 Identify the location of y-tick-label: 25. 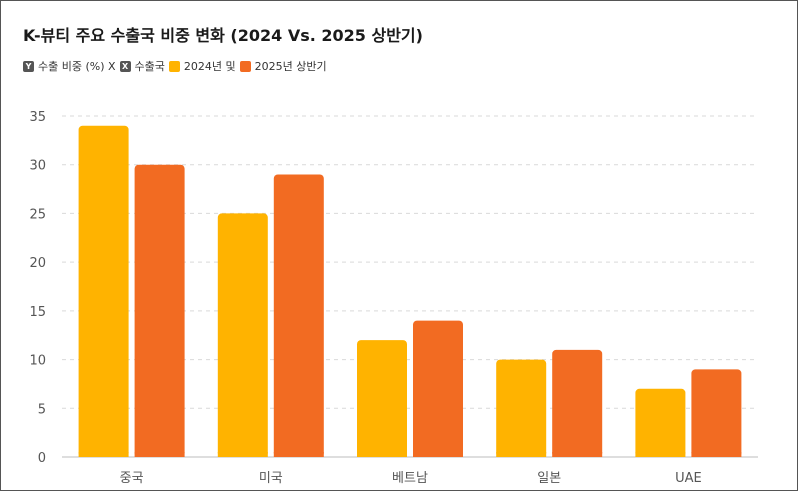
(37, 214).